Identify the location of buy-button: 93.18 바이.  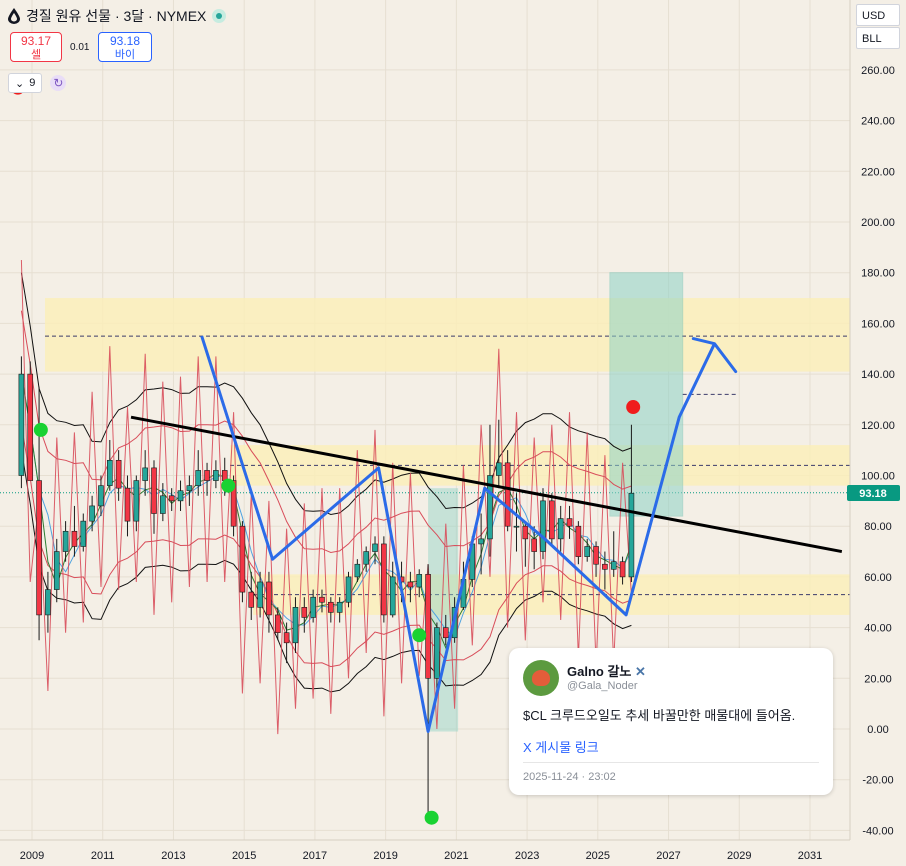
(125, 47).